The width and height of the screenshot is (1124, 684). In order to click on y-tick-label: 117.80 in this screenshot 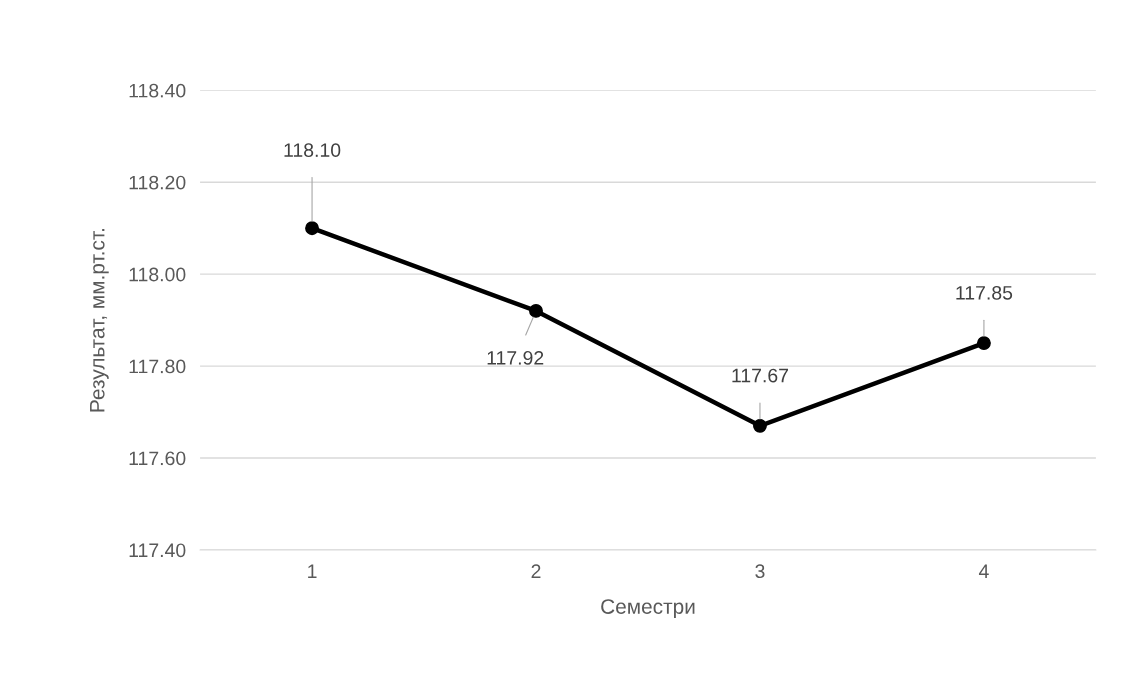, I will do `click(157, 366)`.